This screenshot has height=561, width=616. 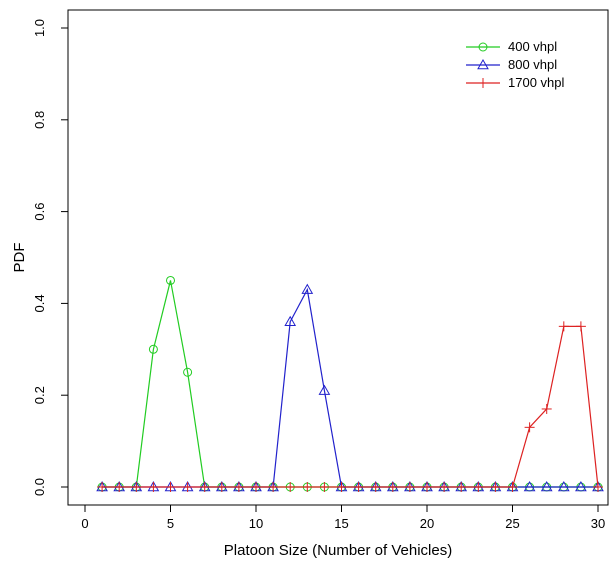 What do you see at coordinates (39, 395) in the screenshot?
I see `y-tick-label: 0.2` at bounding box center [39, 395].